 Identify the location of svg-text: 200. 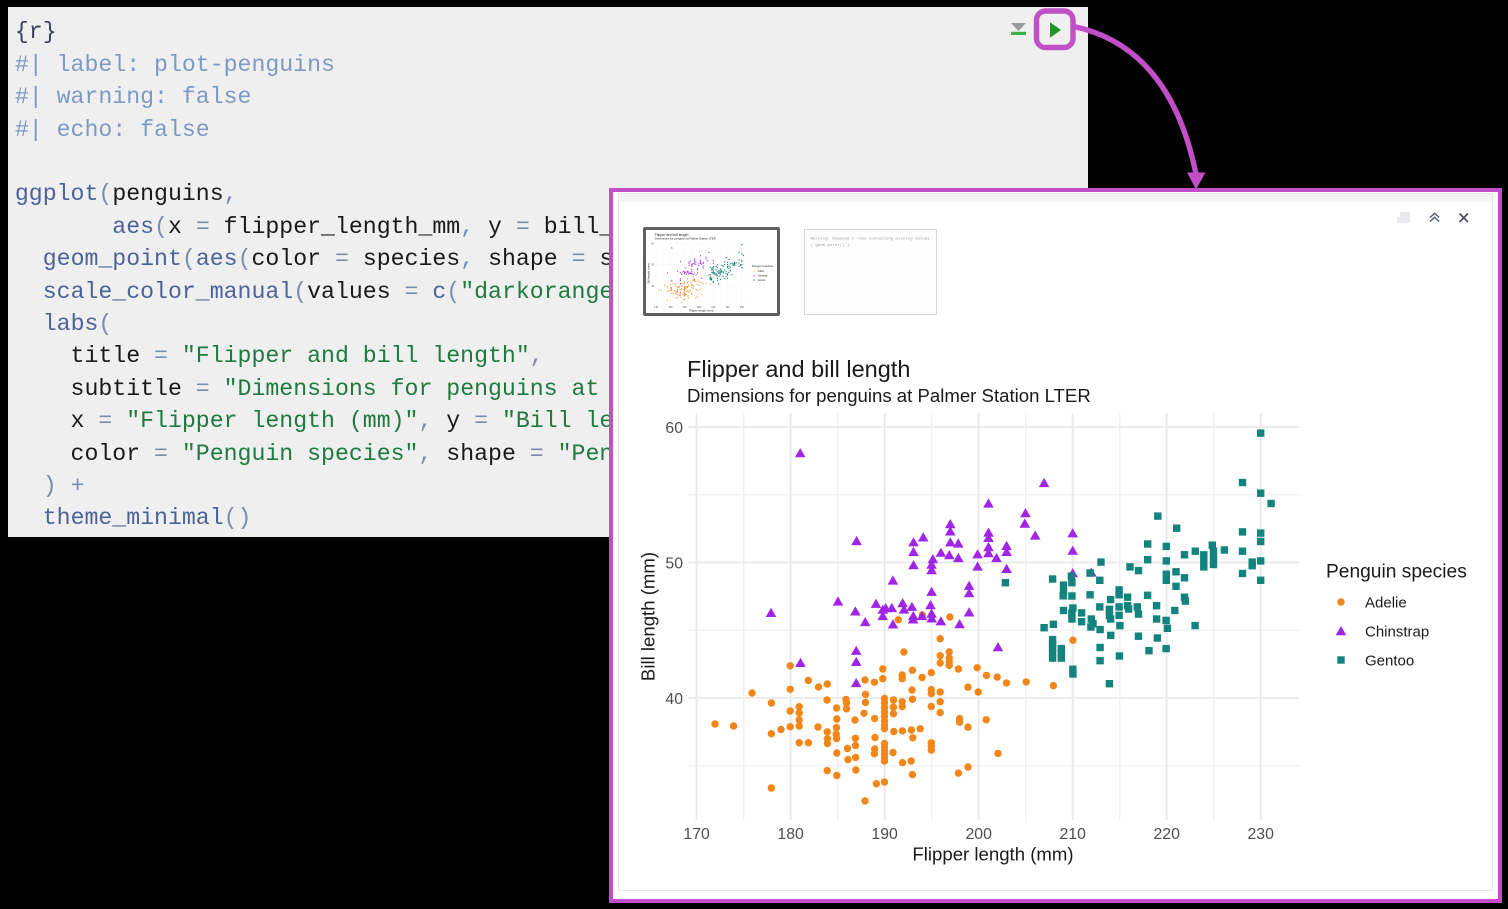
(979, 834).